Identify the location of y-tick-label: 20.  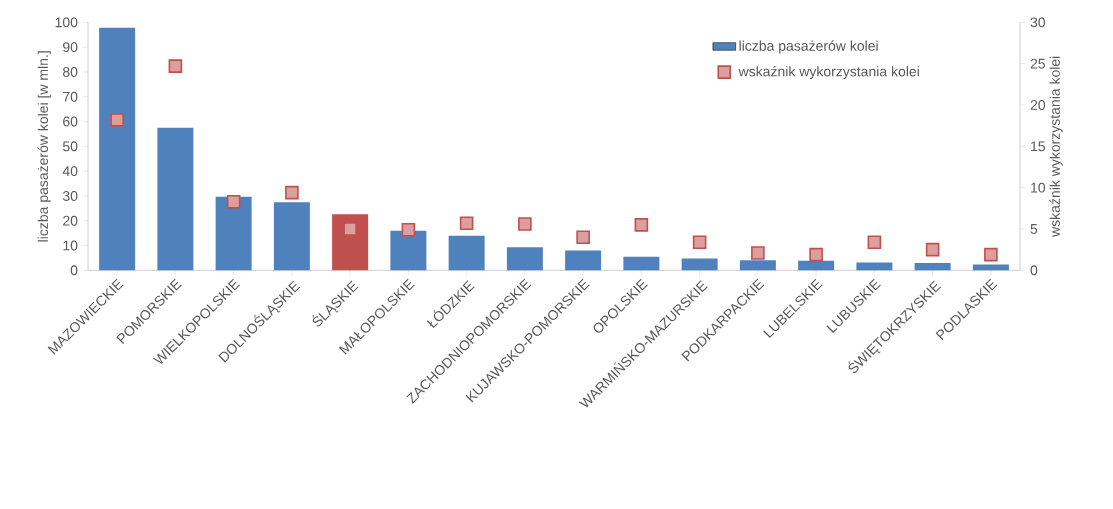
(70, 220).